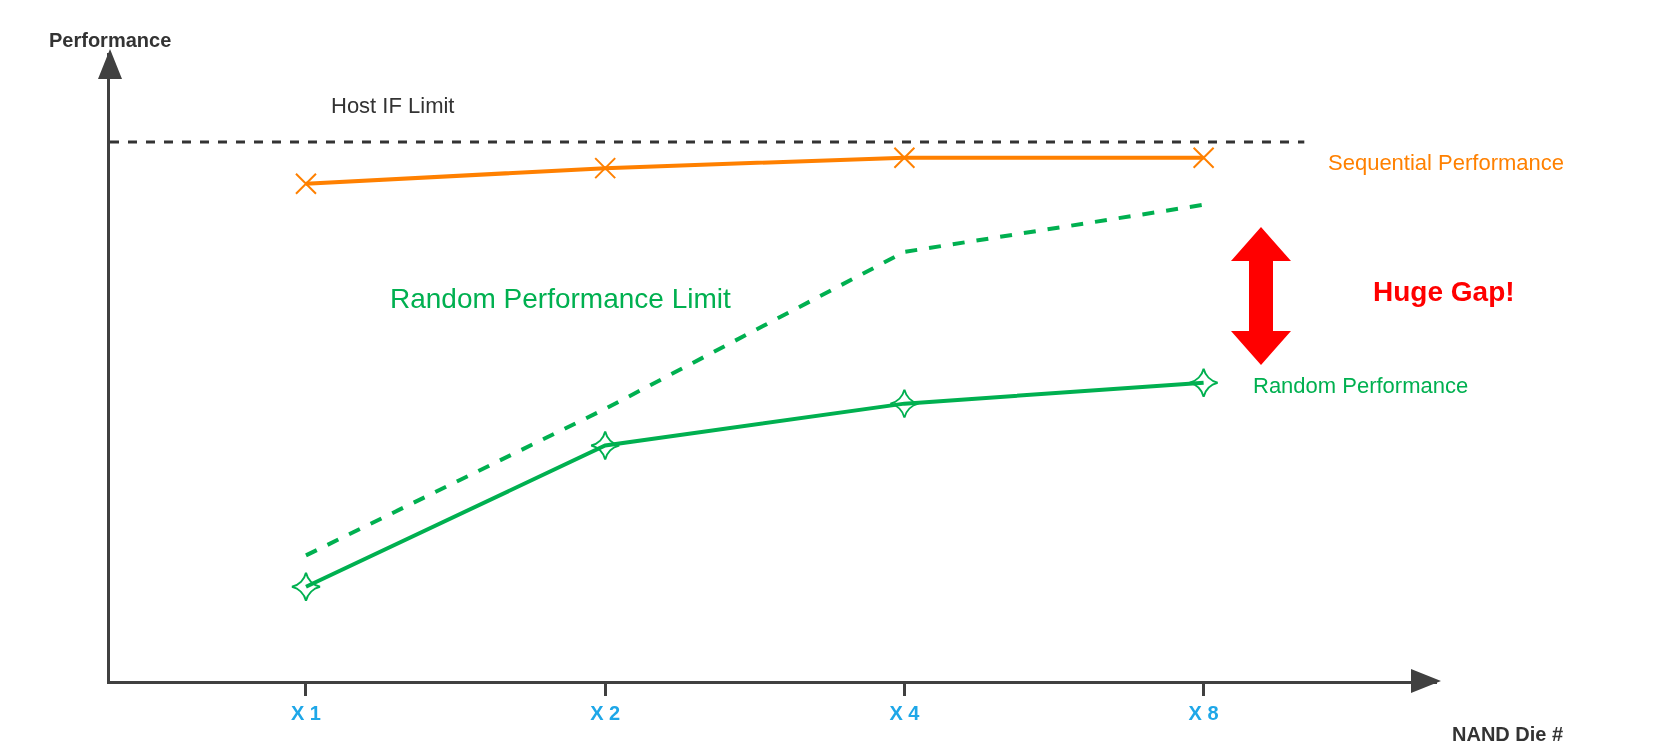 The image size is (1669, 746). I want to click on text: Performance, so click(110, 40).